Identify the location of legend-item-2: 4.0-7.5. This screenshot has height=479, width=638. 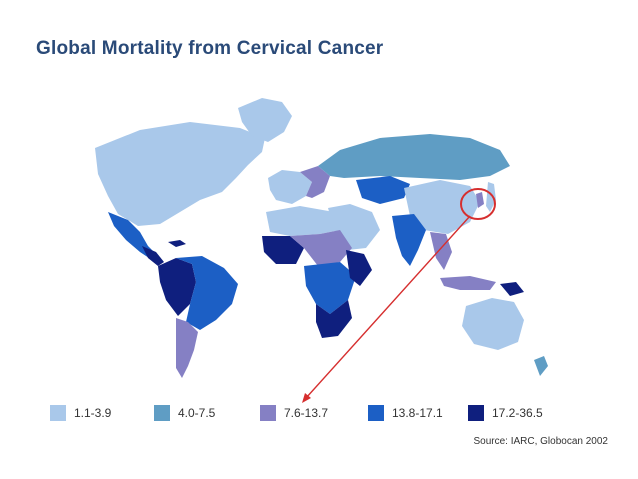
(184, 413).